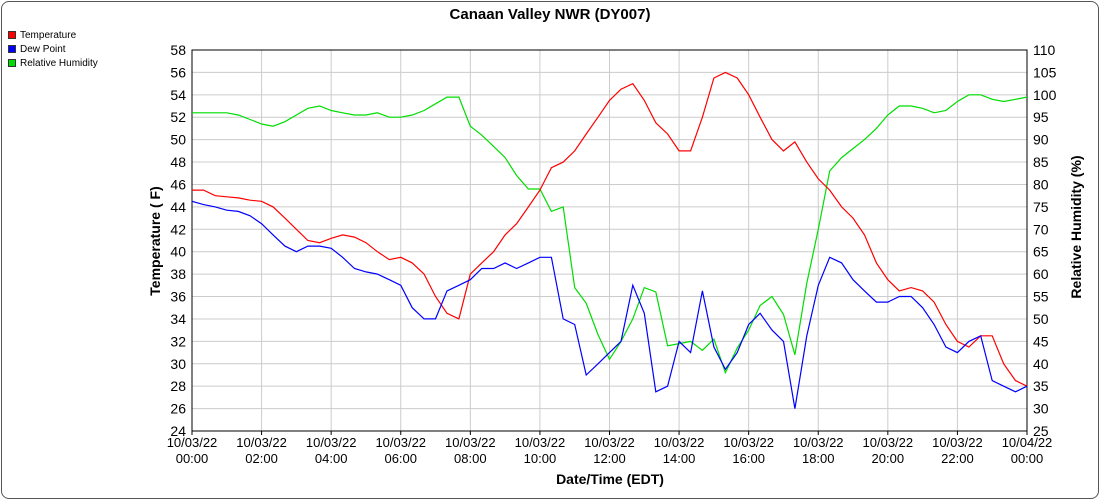  I want to click on left-tick-label: 24, so click(178, 431).